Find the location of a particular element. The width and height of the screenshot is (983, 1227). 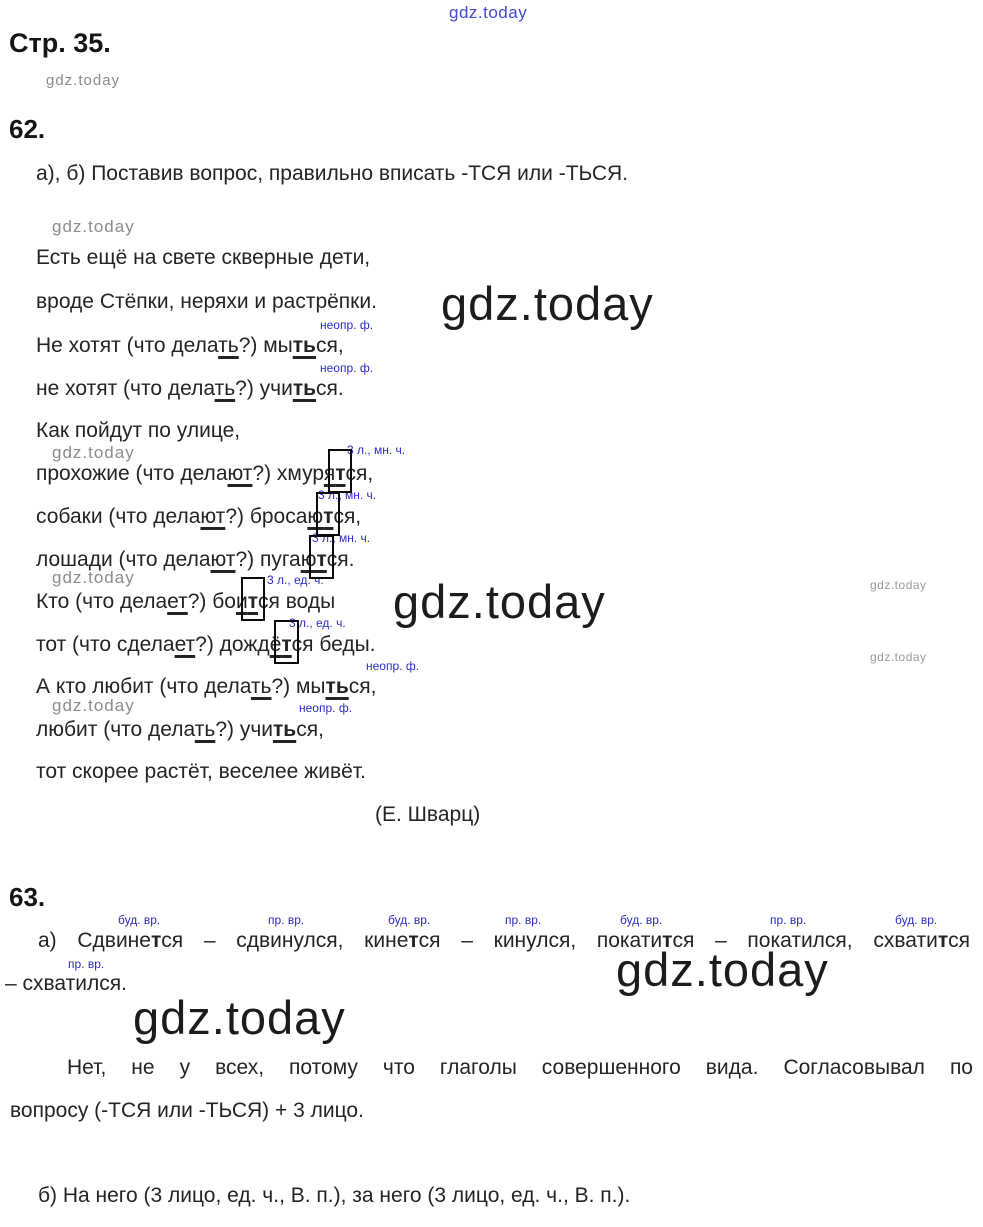

text-segment: лошади (что дела is located at coordinates (123, 559).